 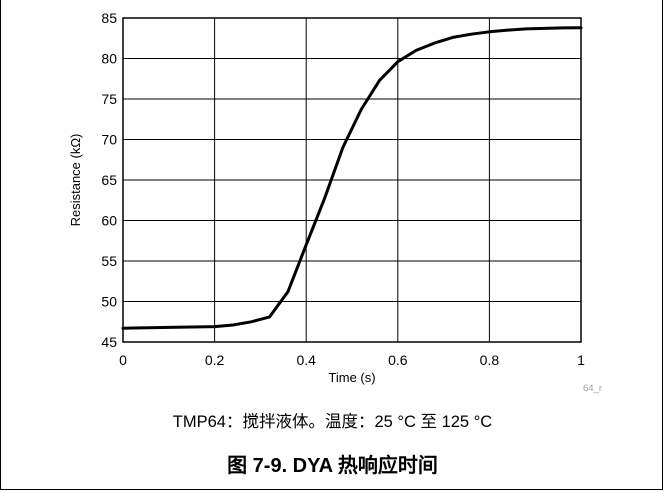 What do you see at coordinates (109, 18) in the screenshot?
I see `y-tick-label: 85` at bounding box center [109, 18].